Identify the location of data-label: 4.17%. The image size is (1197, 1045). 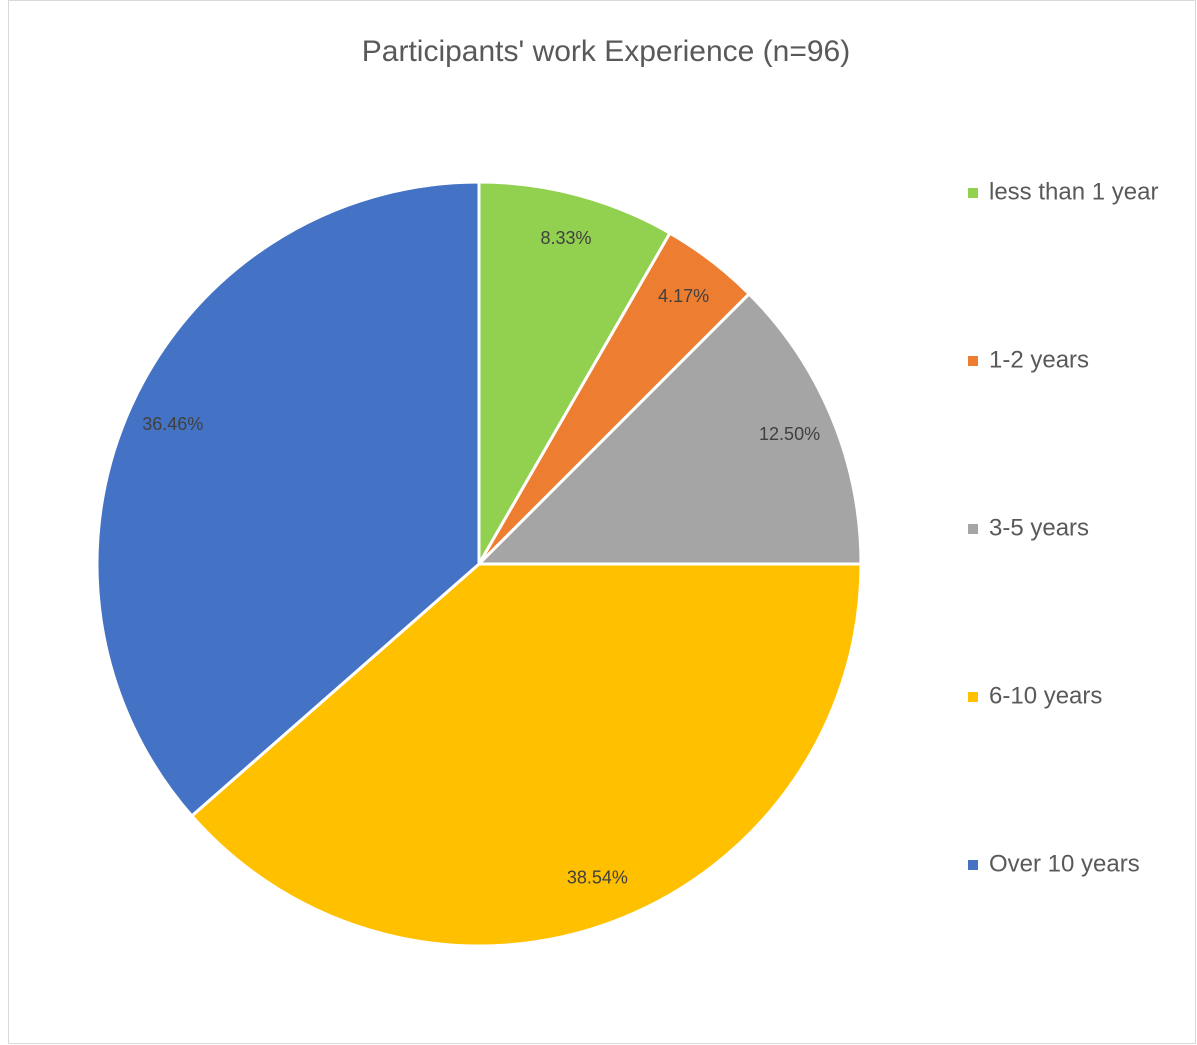
(683, 296).